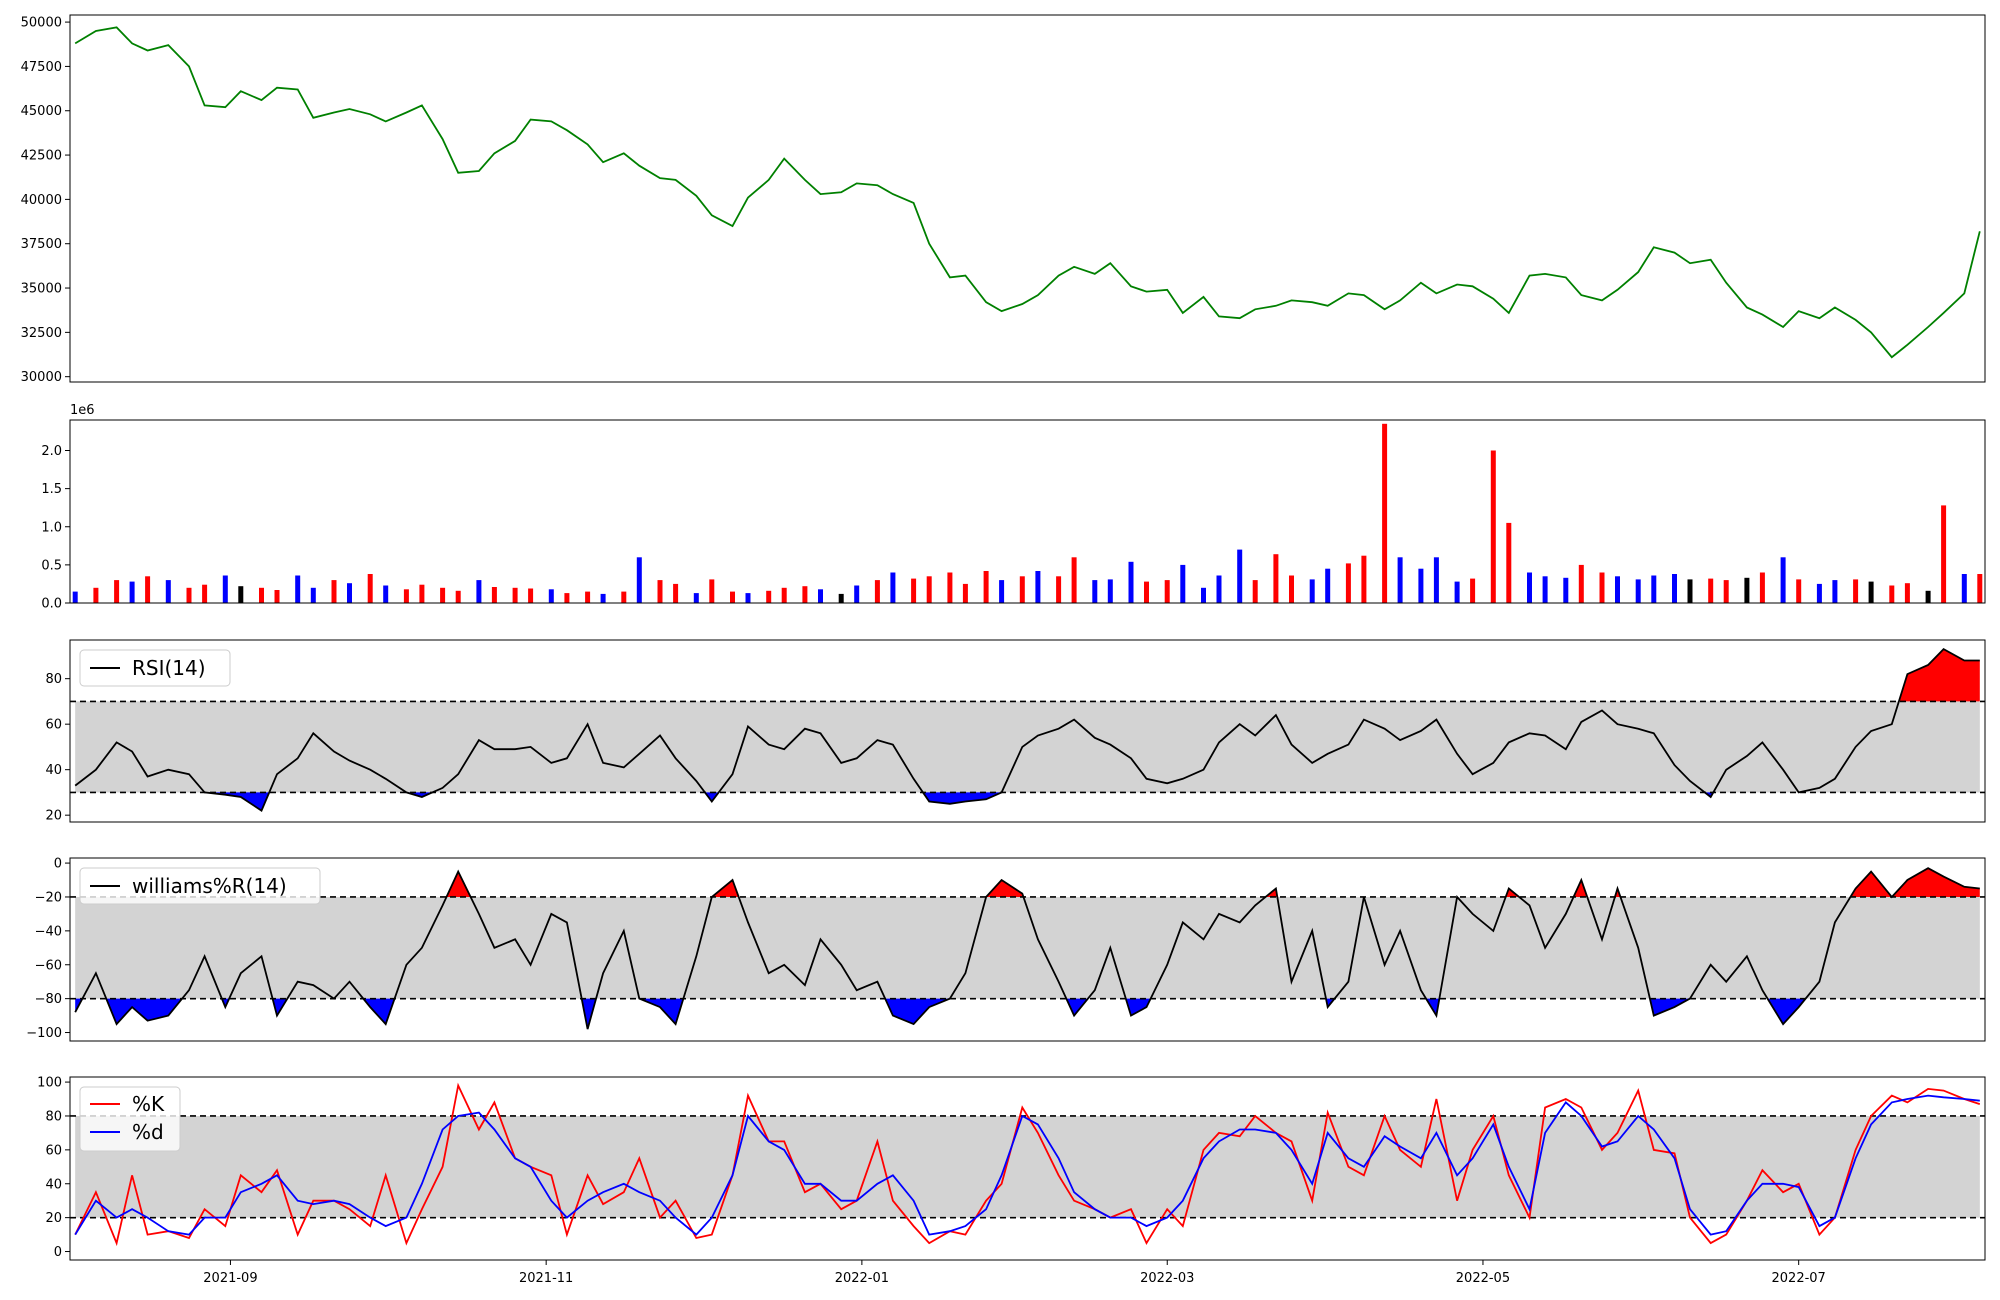 The width and height of the screenshot is (2000, 1300). Describe the element at coordinates (1939, 675) in the screenshot. I see `rsi-overbought-fill` at that location.